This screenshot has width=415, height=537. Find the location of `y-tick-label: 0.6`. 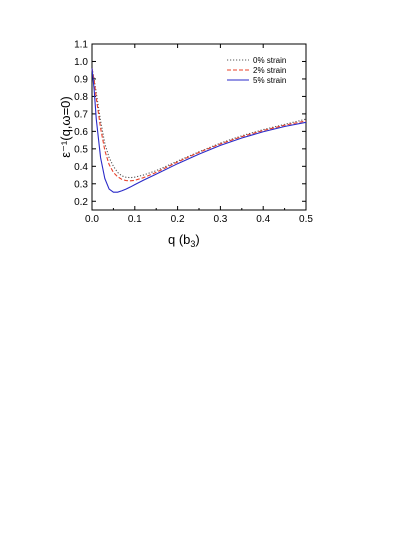

y-tick-label: 0.6 is located at coordinates (81, 132).